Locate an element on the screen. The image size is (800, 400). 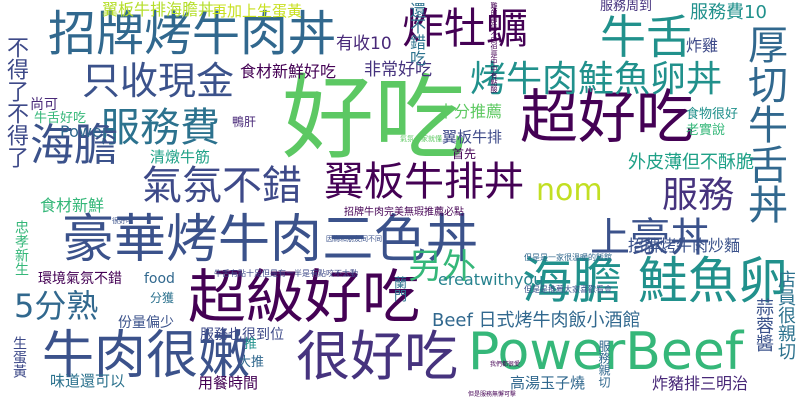
word: 忠孝新生 is located at coordinates (21, 248).